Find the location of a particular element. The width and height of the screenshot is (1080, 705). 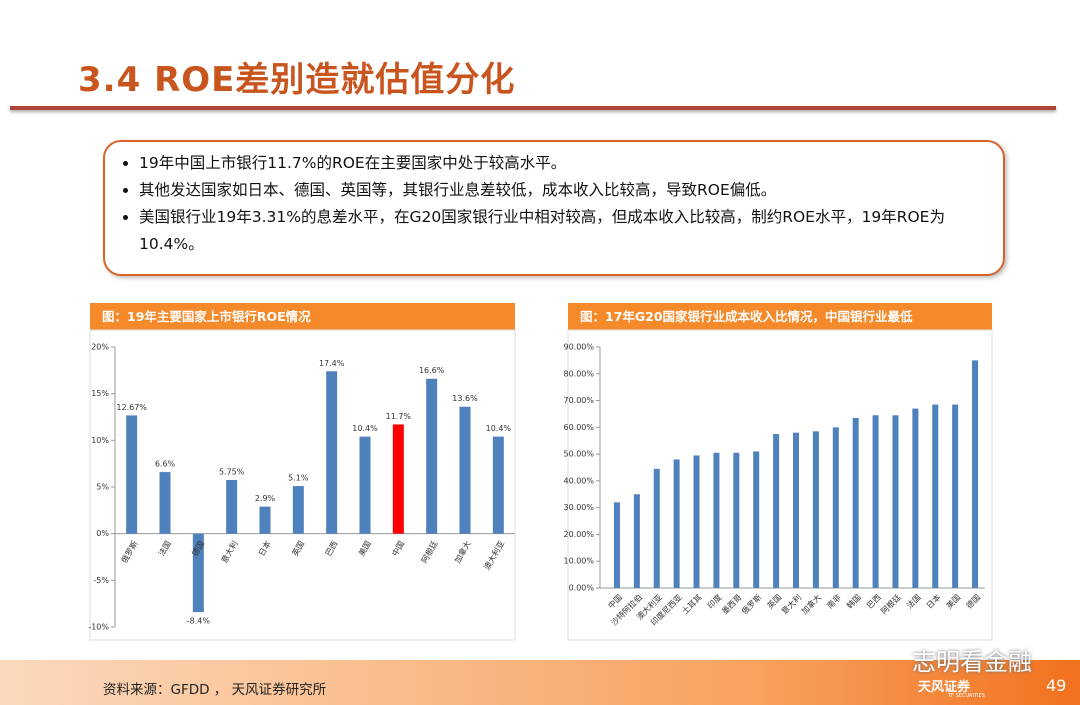

y-tick-label: 80.00% is located at coordinates (578, 373).